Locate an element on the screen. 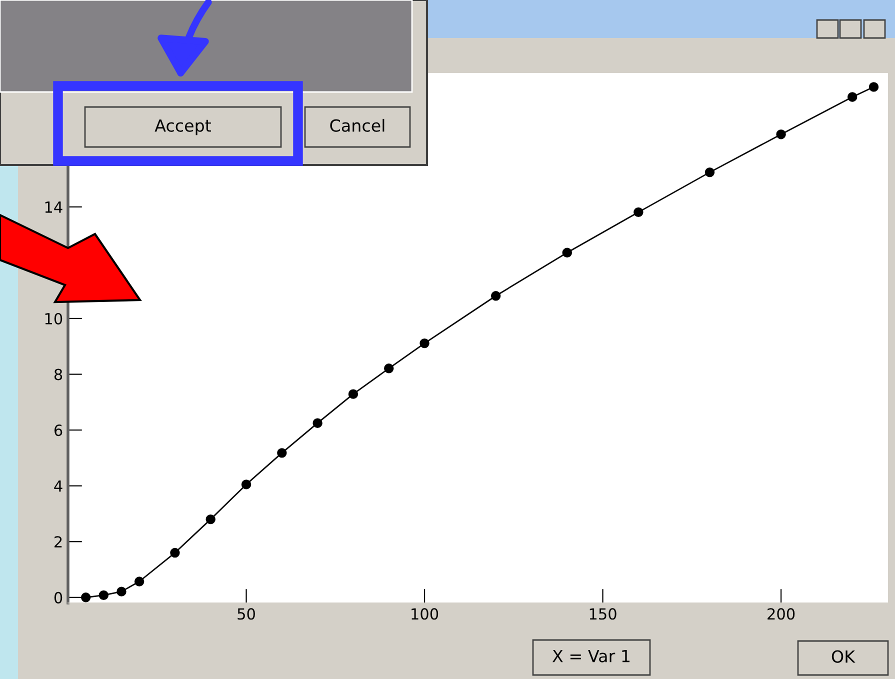 The width and height of the screenshot is (895, 679). y-tick-label: 8 is located at coordinates (58, 374).